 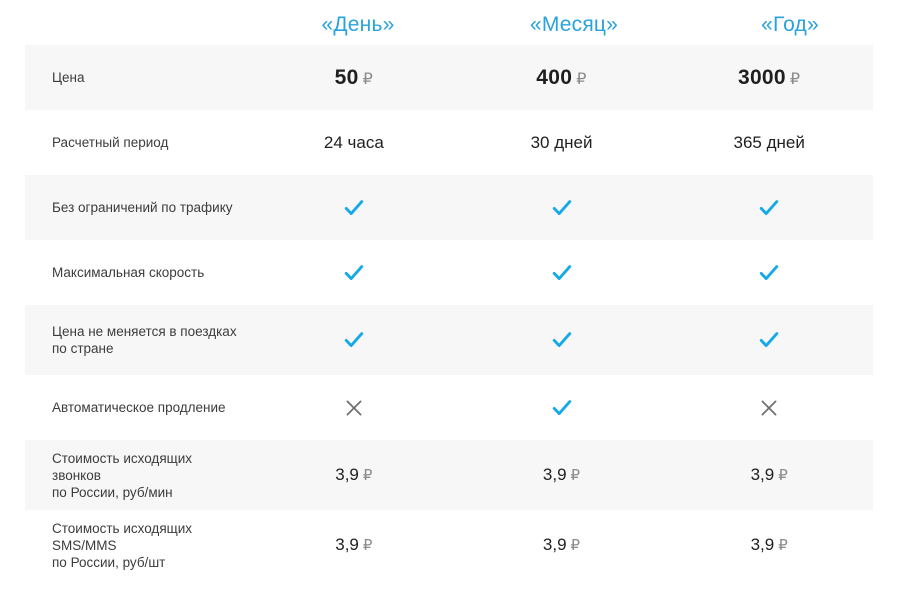 What do you see at coordinates (142, 207) in the screenshot?
I see `row-label-line1: Без ограничений по трафику` at bounding box center [142, 207].